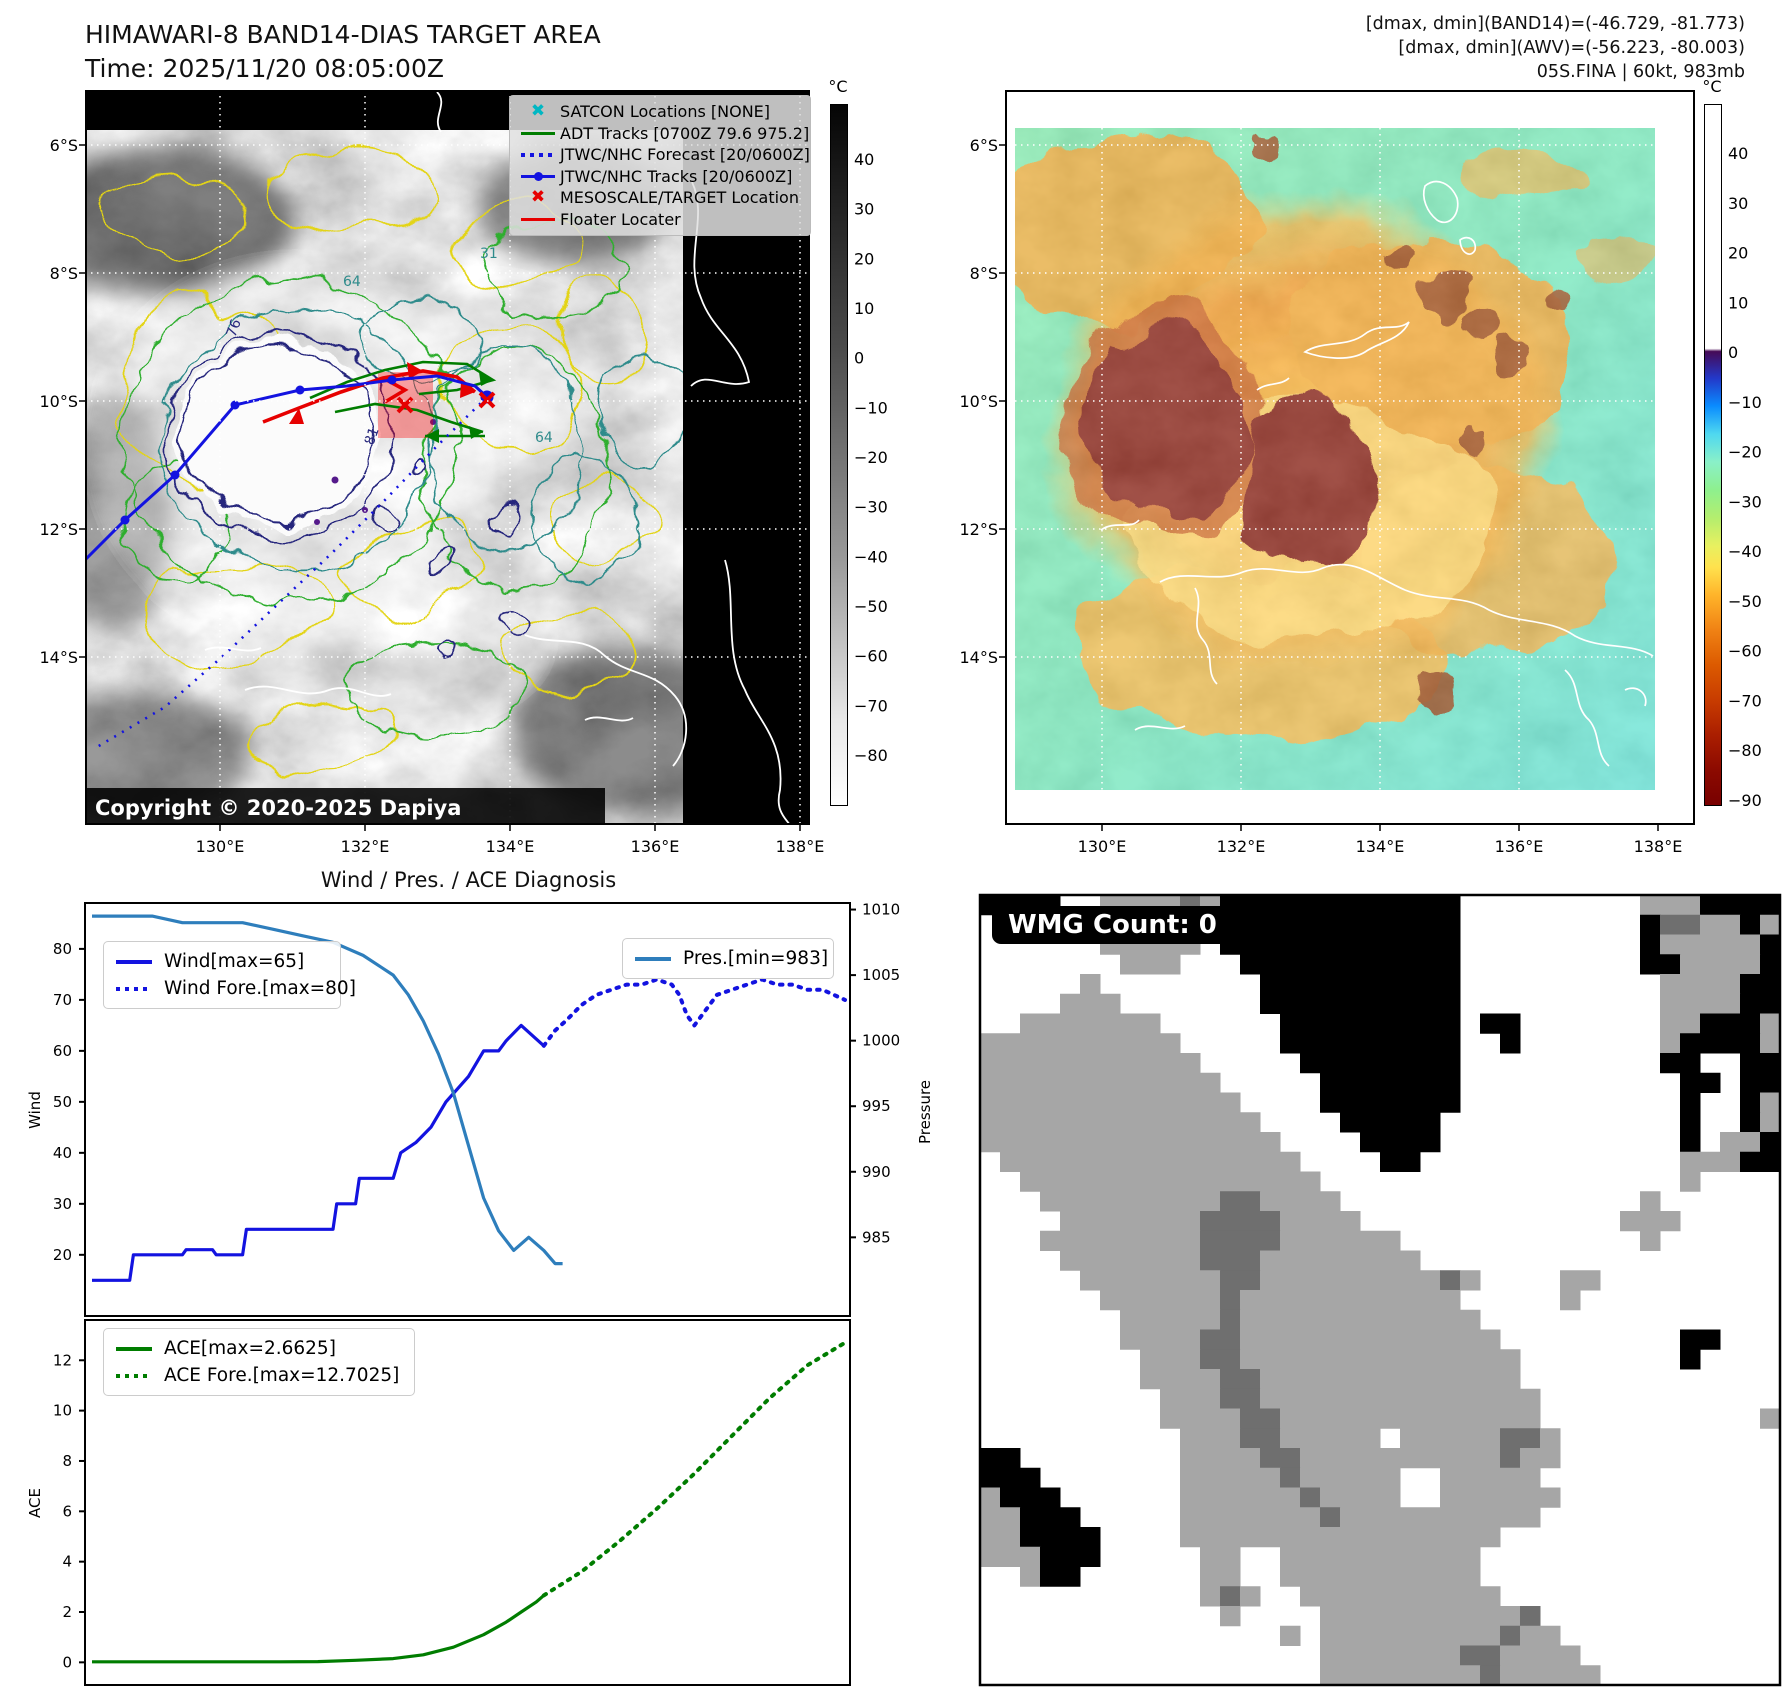 The width and height of the screenshot is (1788, 1690). Describe the element at coordinates (800, 846) in the screenshot. I see `map1-x-tick: 138°E` at that location.